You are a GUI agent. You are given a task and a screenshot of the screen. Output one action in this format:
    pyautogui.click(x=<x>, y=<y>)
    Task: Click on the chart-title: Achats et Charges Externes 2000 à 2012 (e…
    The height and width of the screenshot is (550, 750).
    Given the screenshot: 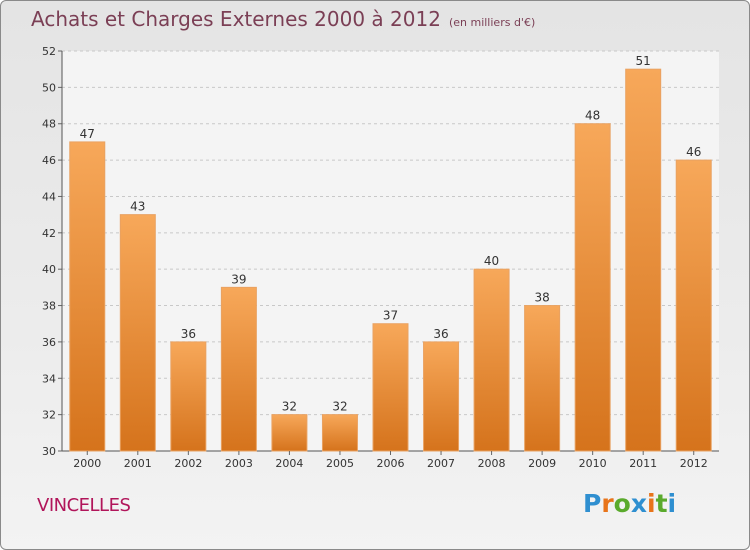 What is the action you would take?
    pyautogui.click(x=283, y=19)
    